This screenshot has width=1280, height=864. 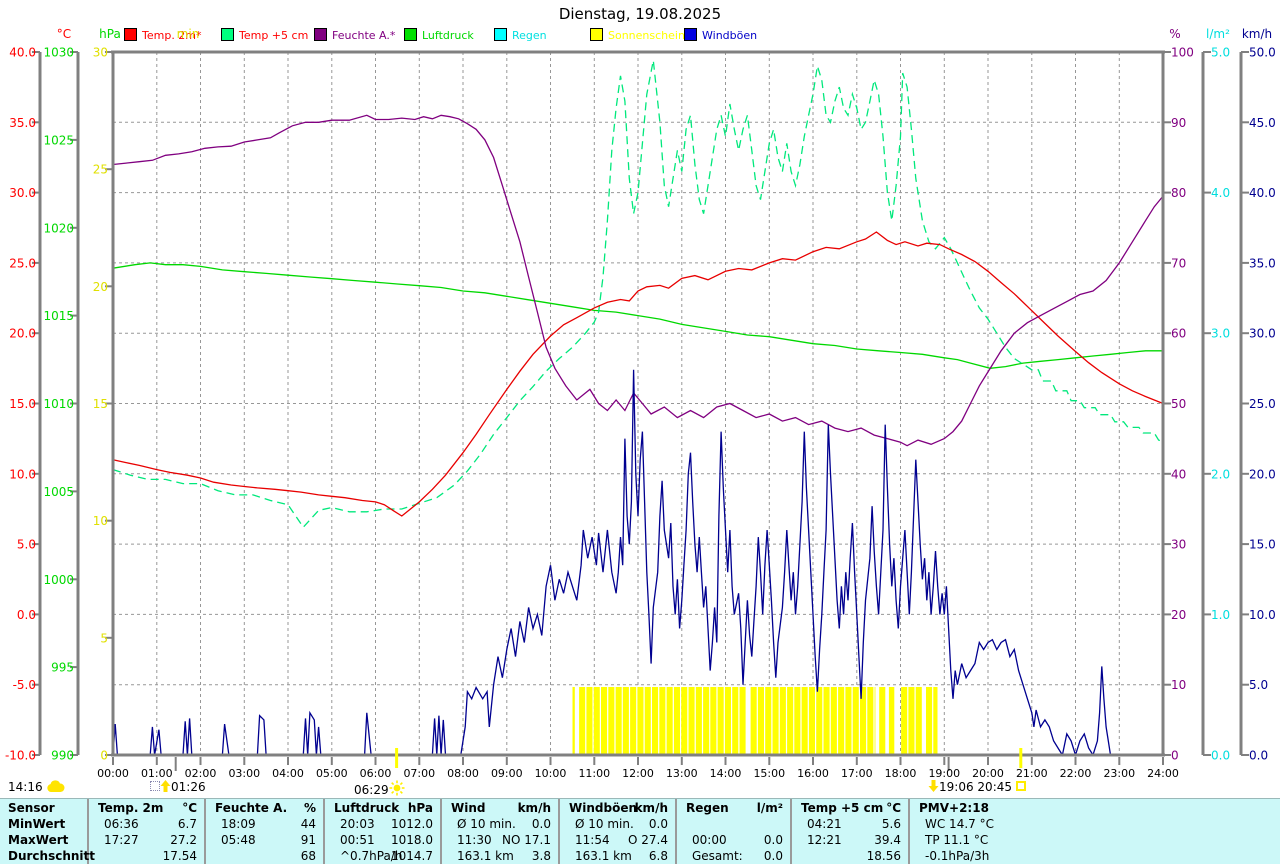 What do you see at coordinates (1076, 773) in the screenshot?
I see `svg-text: 22:00` at bounding box center [1076, 773].